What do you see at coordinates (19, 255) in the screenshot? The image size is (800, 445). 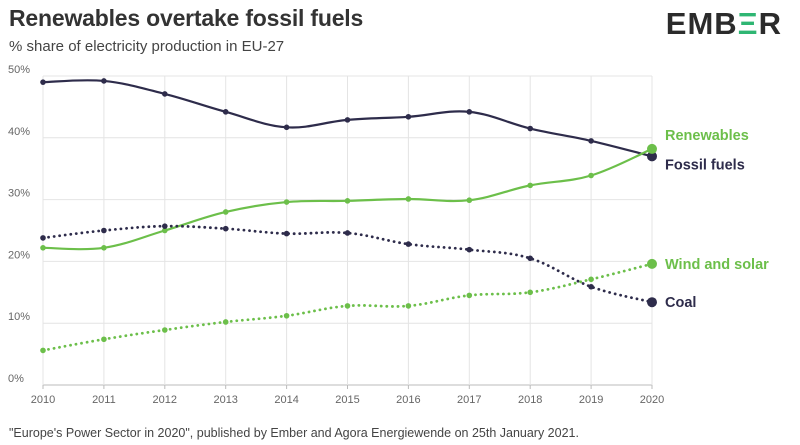 I see `y-tick-label: 20%` at bounding box center [19, 255].